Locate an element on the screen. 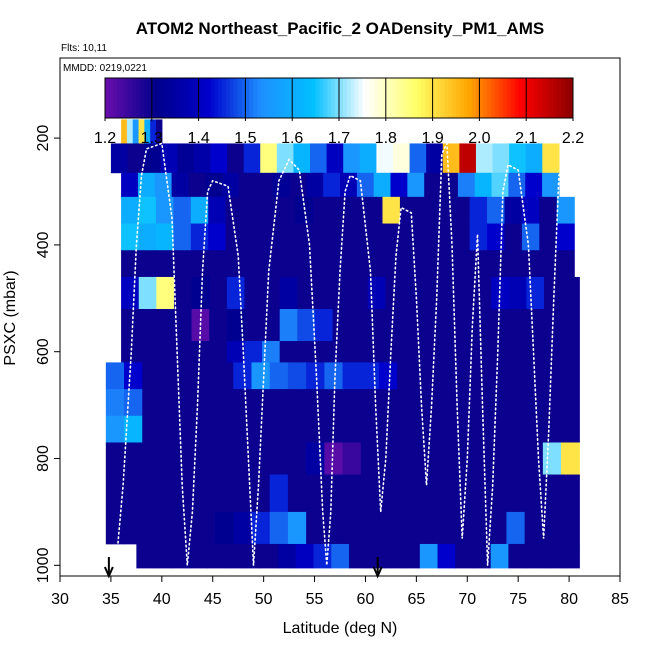  colorbar-tick-label: 1.4 is located at coordinates (198, 138).